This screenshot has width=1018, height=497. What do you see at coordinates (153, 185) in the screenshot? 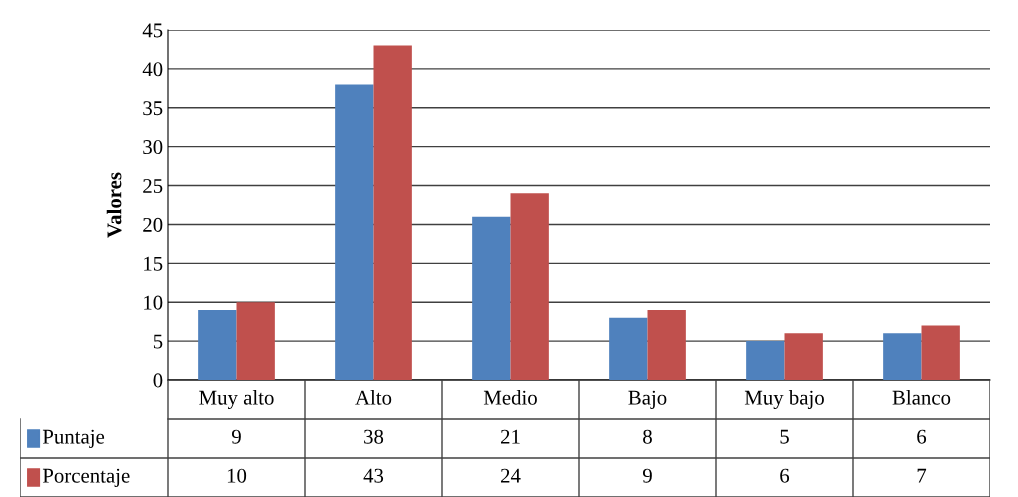
I see `y-tick-label: 25` at bounding box center [153, 185].